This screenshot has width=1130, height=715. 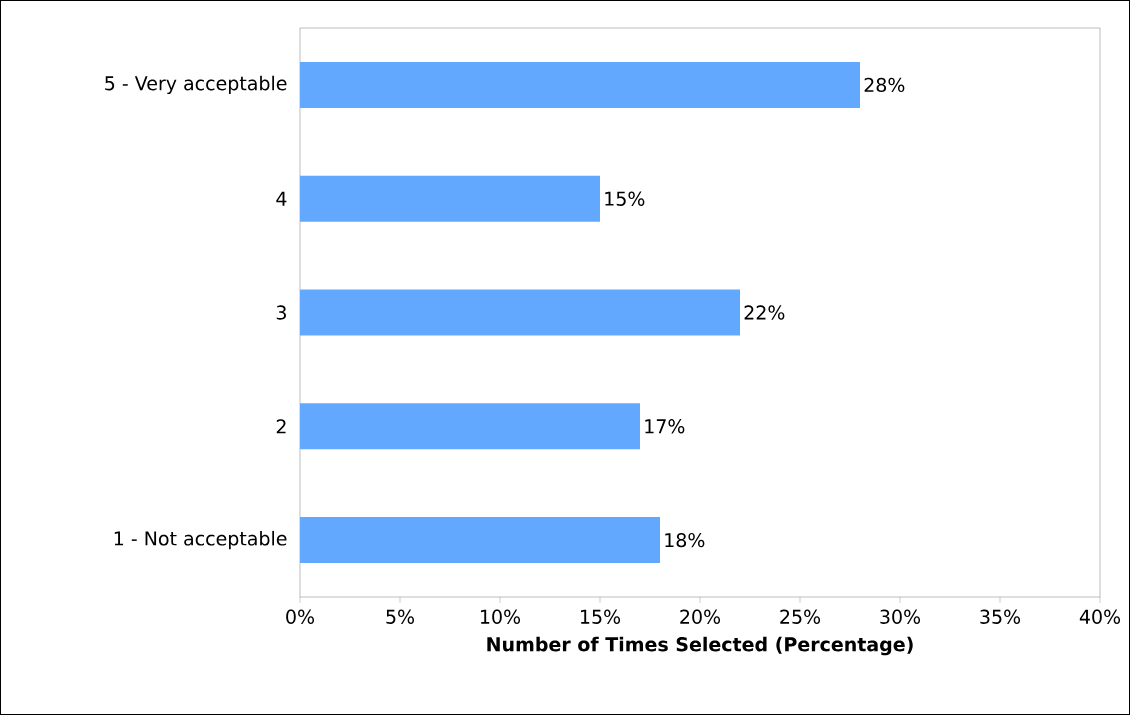 I want to click on x-axis-title: Number of Times Selected (Percentage), so click(x=700, y=646).